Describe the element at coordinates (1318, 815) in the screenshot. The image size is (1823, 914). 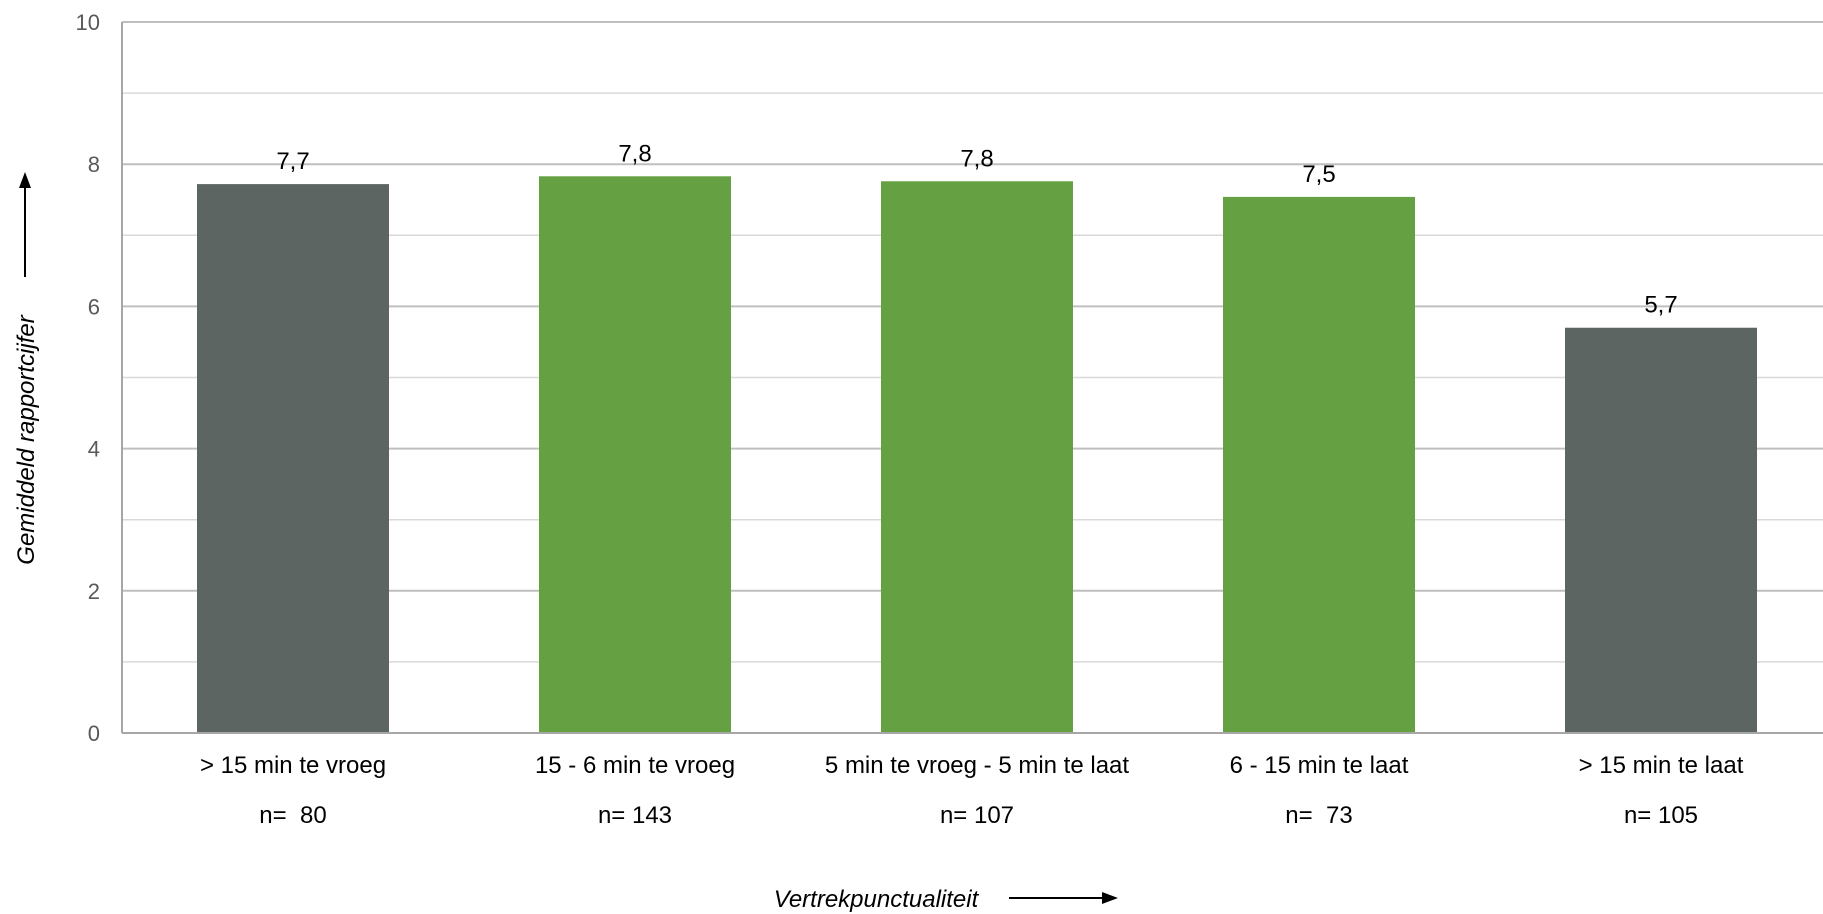
I see `sample-size-label: n= 73` at that location.